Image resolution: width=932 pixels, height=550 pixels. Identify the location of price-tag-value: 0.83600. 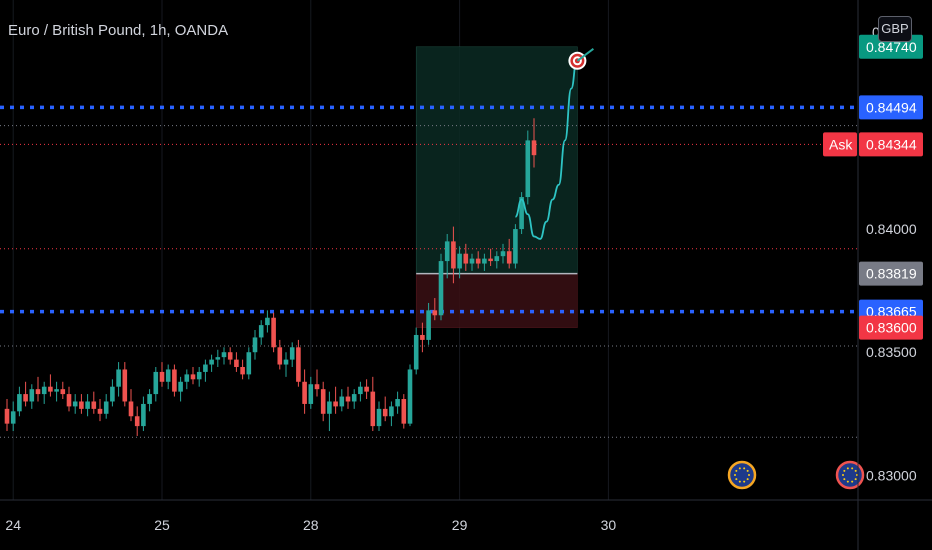
(891, 328).